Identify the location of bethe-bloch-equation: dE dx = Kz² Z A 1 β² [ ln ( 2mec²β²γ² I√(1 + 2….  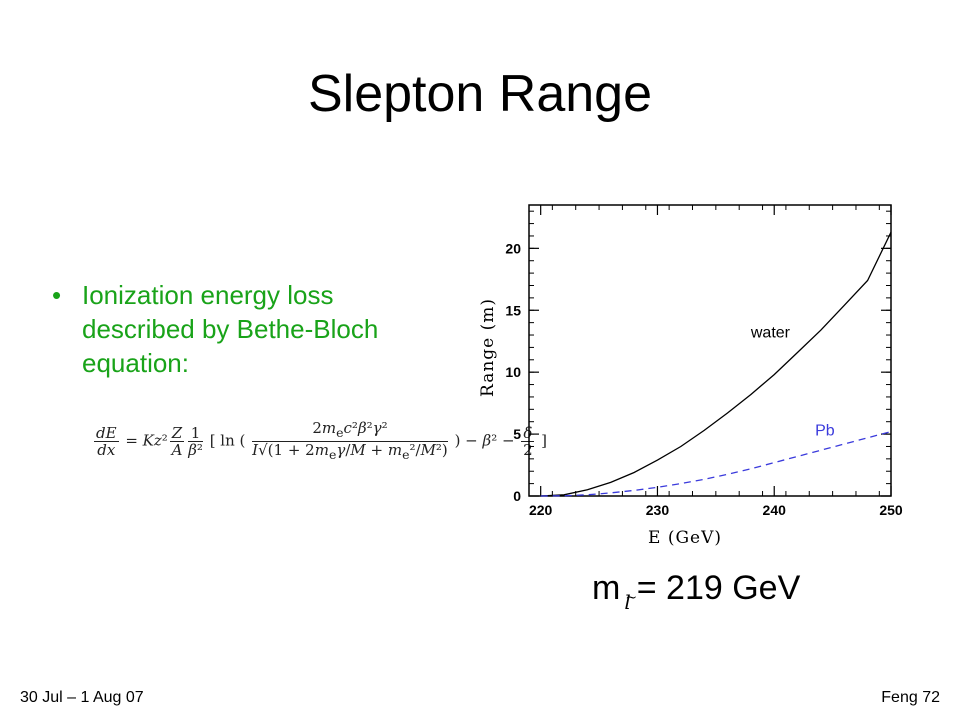
(320, 440).